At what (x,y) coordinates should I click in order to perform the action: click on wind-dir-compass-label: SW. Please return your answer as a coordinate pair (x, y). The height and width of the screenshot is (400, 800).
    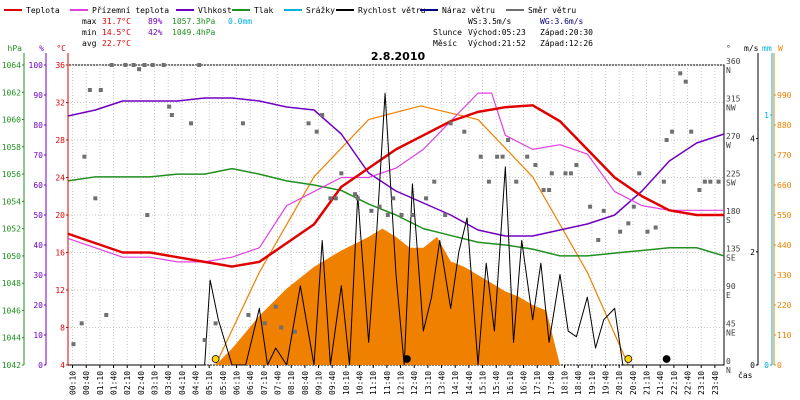
    Looking at the image, I should click on (731, 183).